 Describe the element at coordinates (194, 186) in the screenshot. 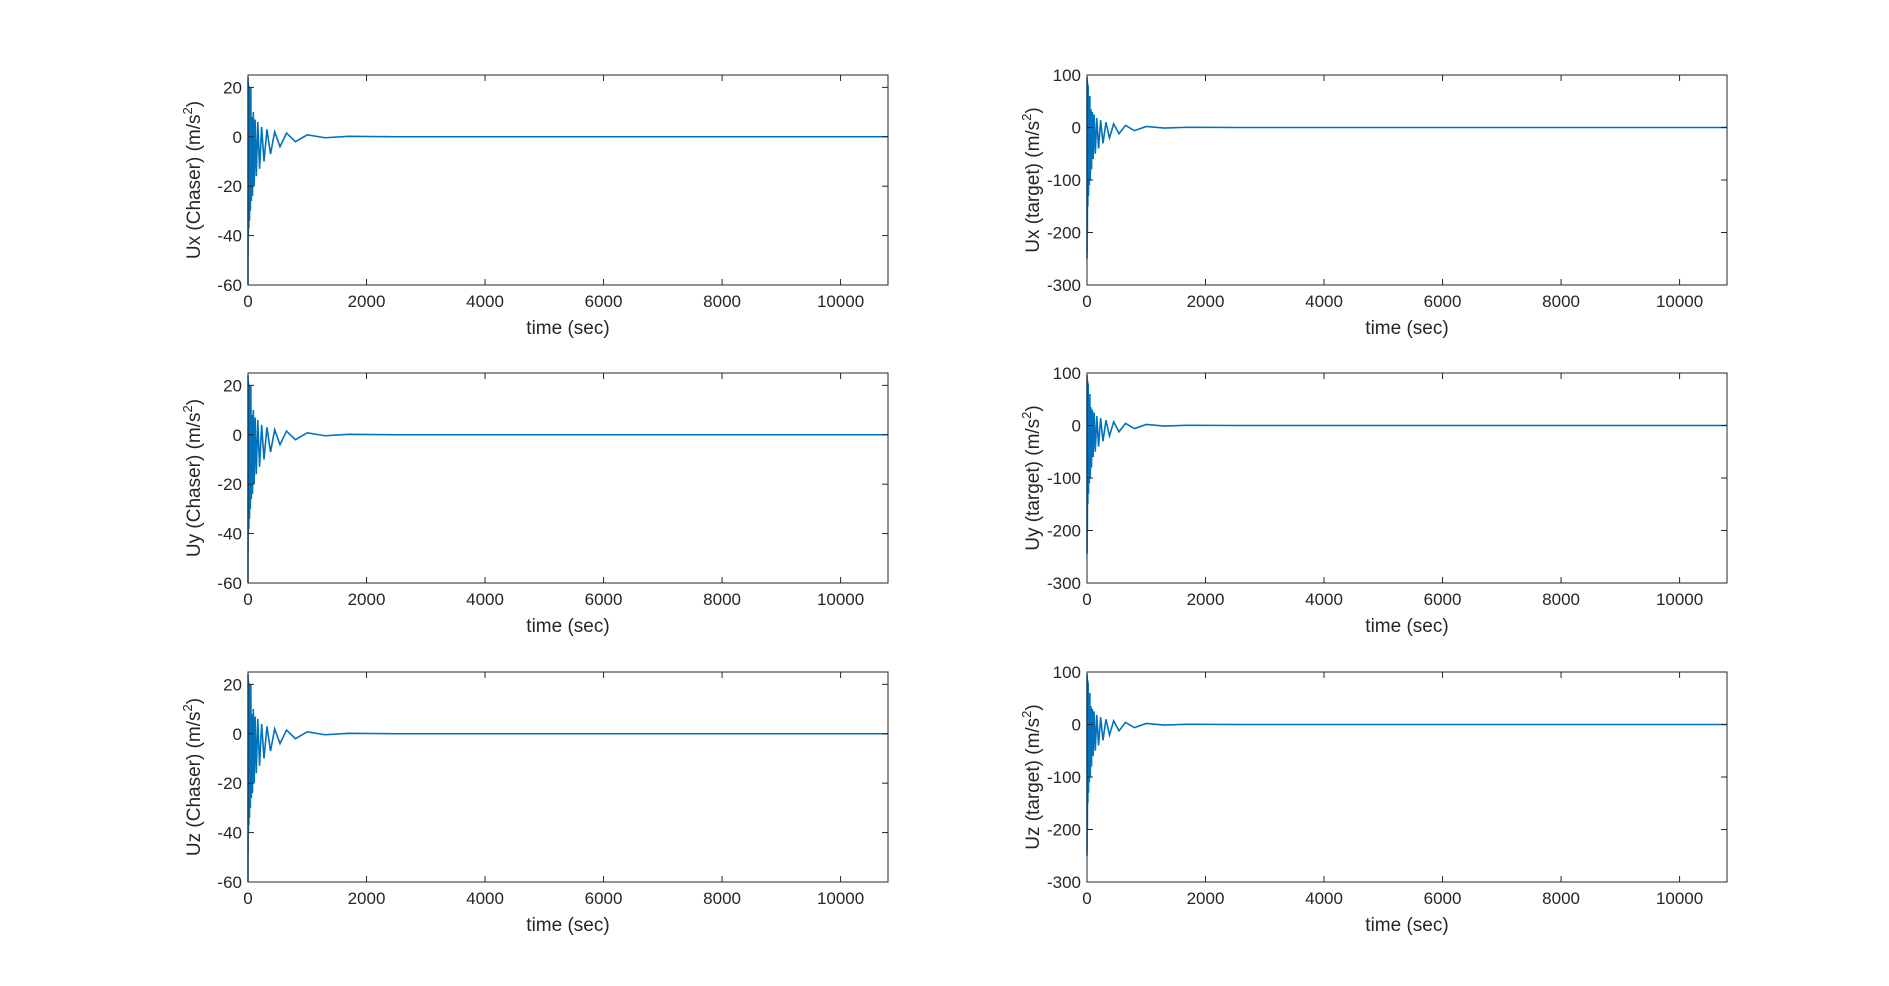

I see `y-axis-label-text: Ux (Chaser) (m/s` at that location.